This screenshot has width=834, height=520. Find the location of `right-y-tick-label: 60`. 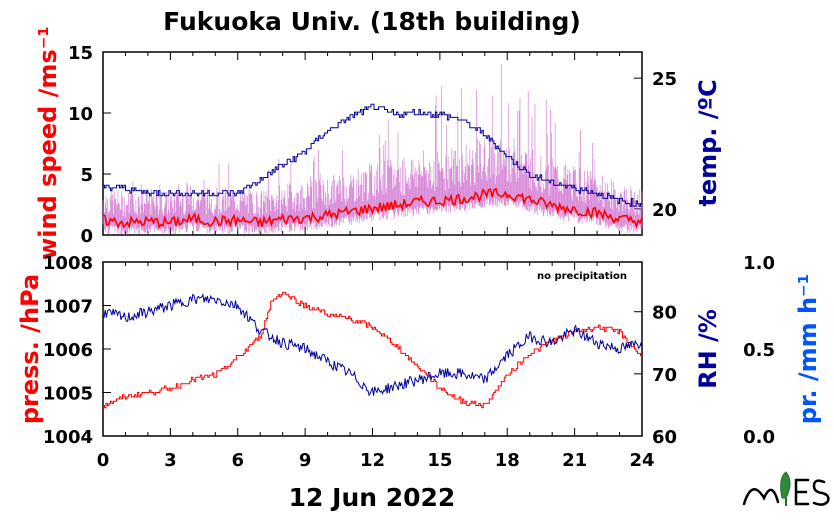

right-y-tick-label: 60 is located at coordinates (664, 437).